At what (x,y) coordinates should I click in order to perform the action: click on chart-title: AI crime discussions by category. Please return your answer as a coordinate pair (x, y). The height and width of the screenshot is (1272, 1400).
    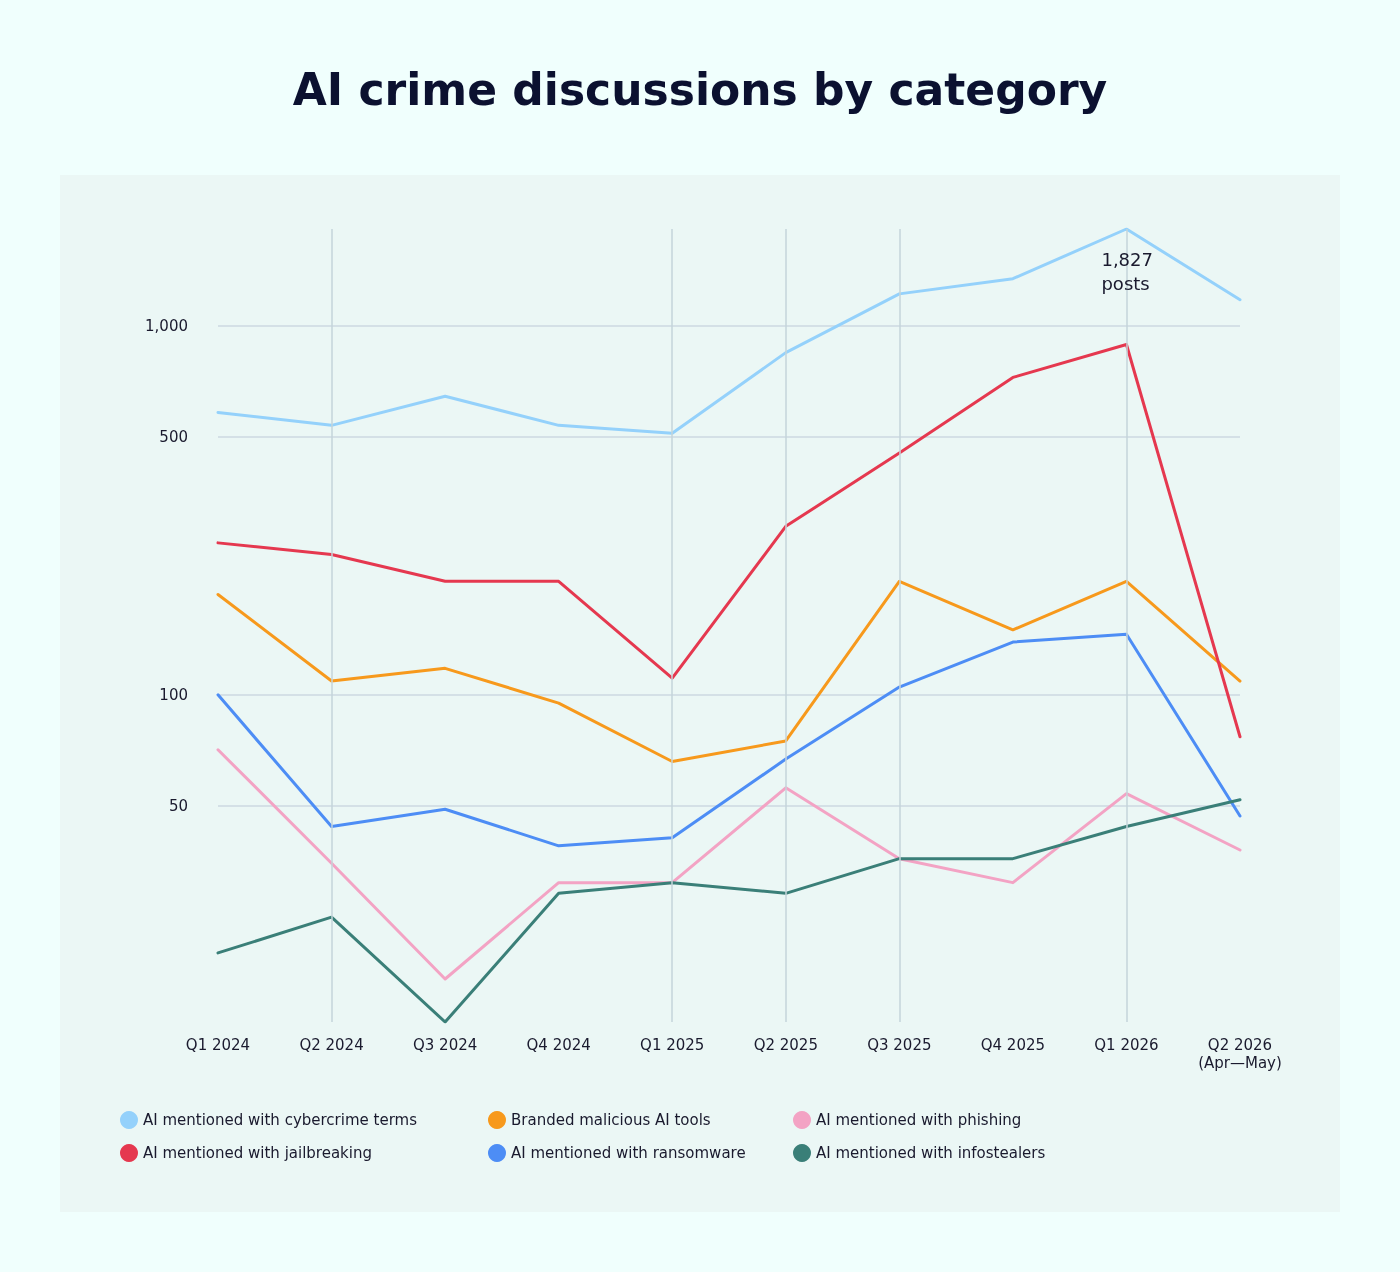
    Looking at the image, I should click on (700, 89).